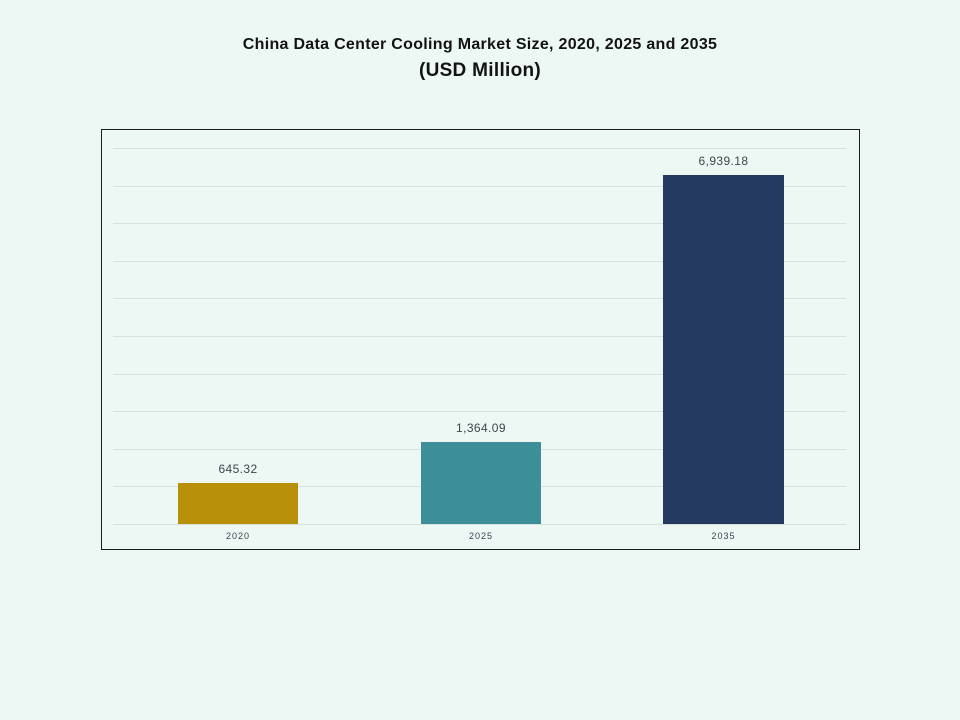 The image size is (960, 720). Describe the element at coordinates (238, 503) in the screenshot. I see `bar-2020` at that location.